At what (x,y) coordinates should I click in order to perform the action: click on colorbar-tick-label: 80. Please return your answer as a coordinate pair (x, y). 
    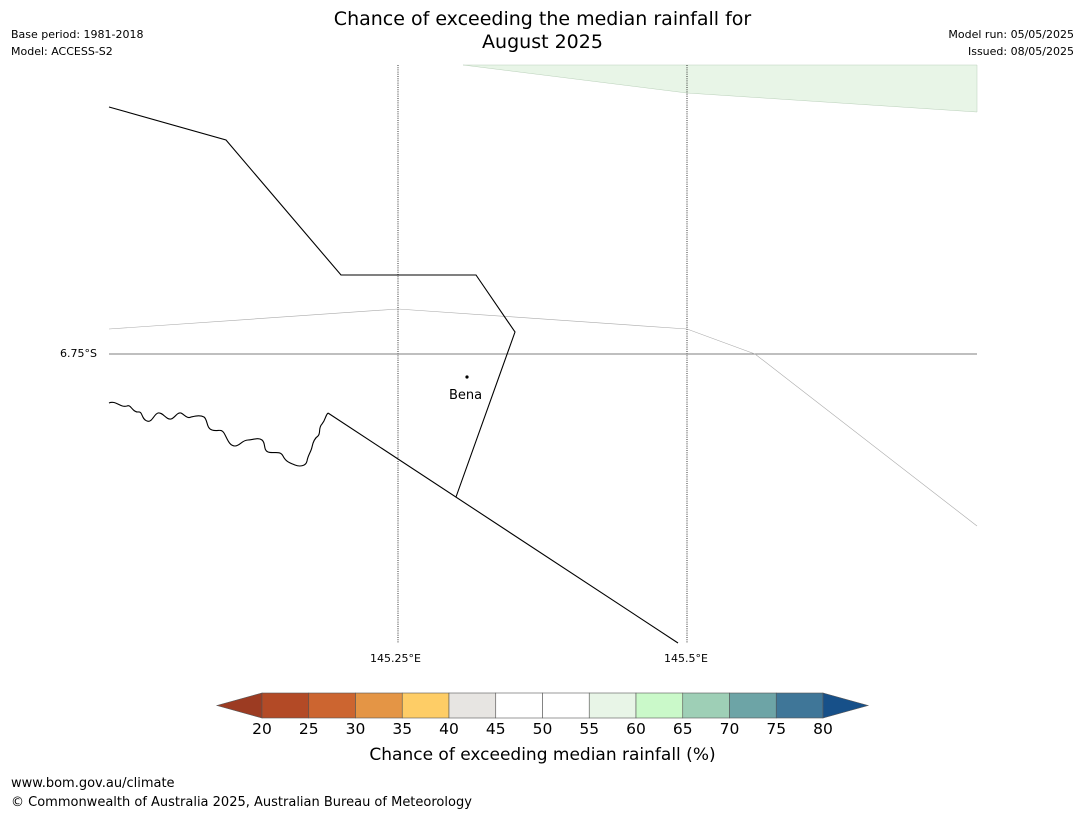
    Looking at the image, I should click on (823, 729).